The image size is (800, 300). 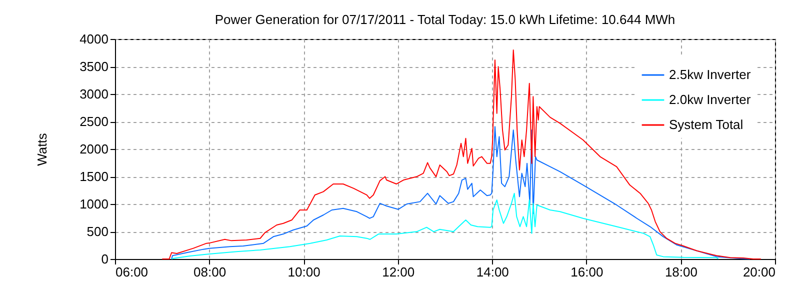 I want to click on legend-label: System Total, so click(x=706, y=124).